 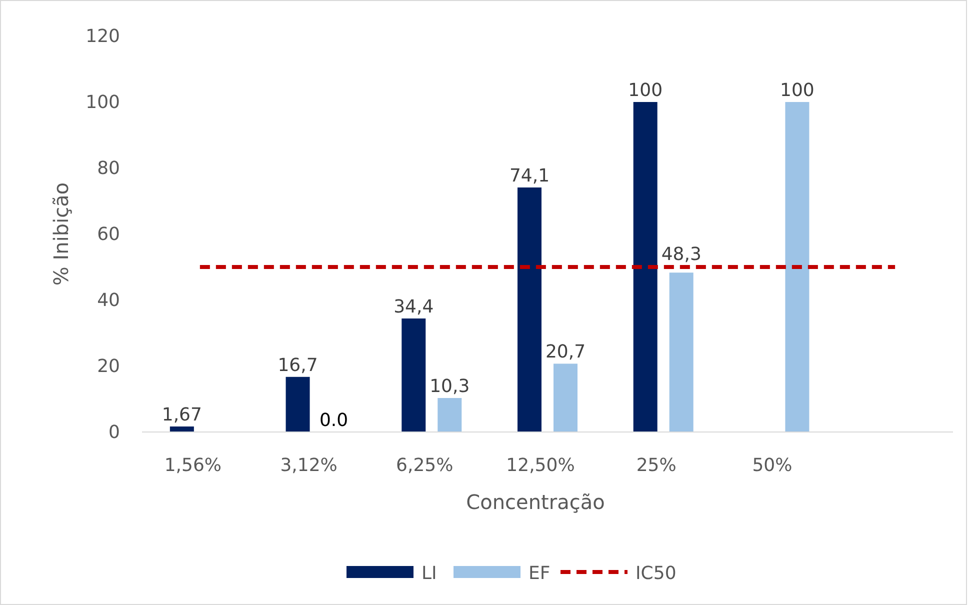 I want to click on data-label: 10,3, so click(x=450, y=387).